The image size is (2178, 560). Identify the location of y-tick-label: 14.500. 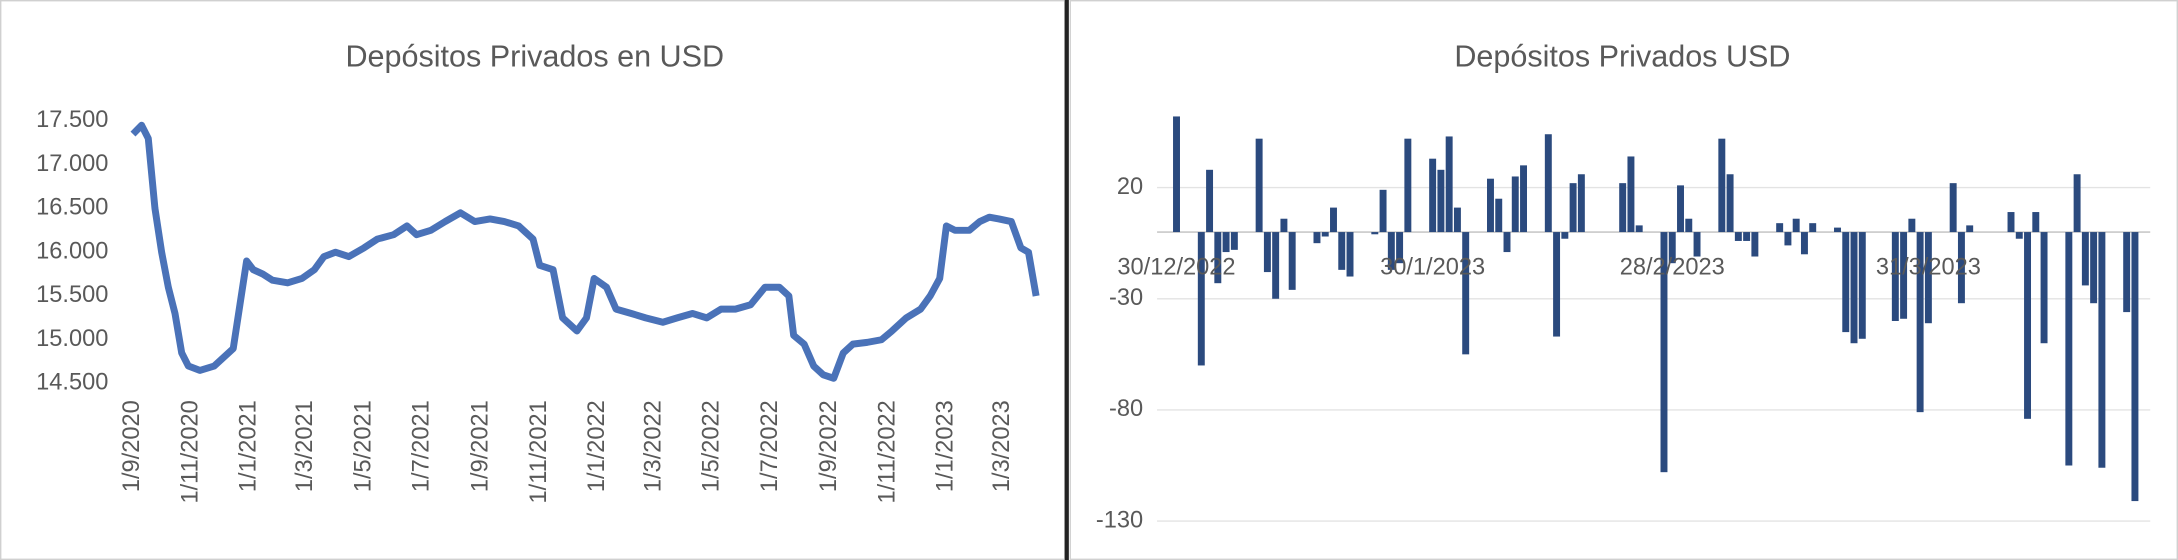
(72, 383).